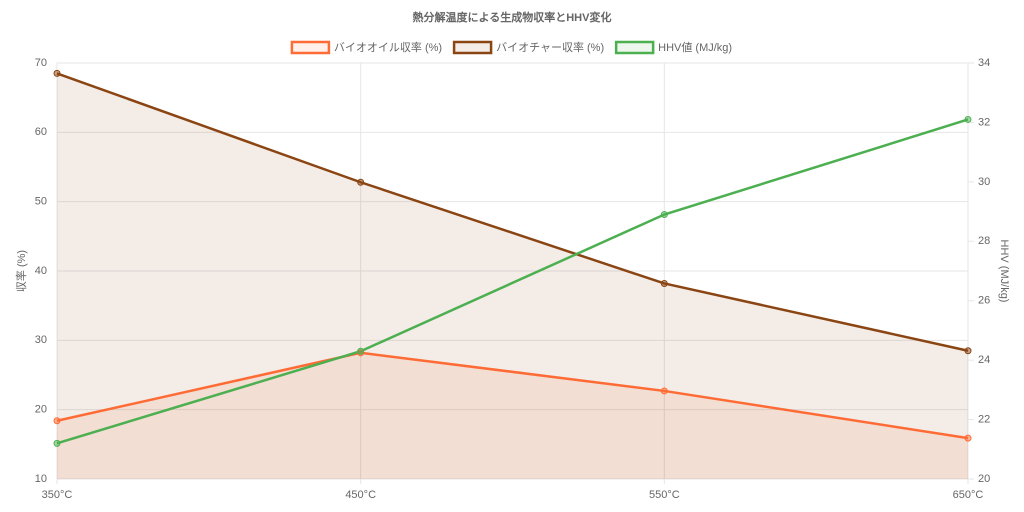 The image size is (1024, 512). Describe the element at coordinates (984, 419) in the screenshot. I see `y2-tick-label: 22` at that location.